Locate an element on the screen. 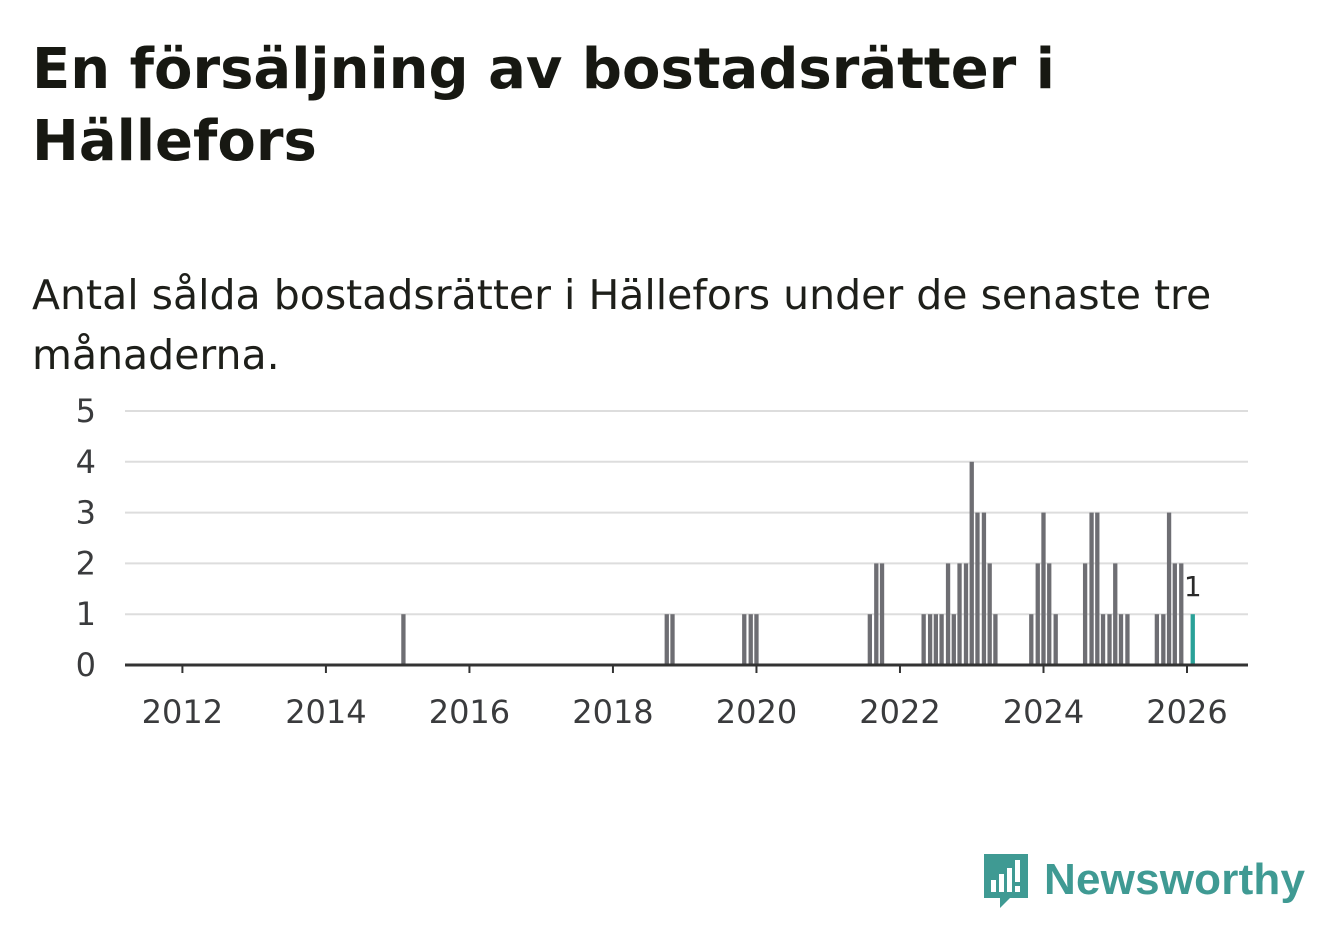 The width and height of the screenshot is (1322, 939). data-label: 1 is located at coordinates (1193, 586).